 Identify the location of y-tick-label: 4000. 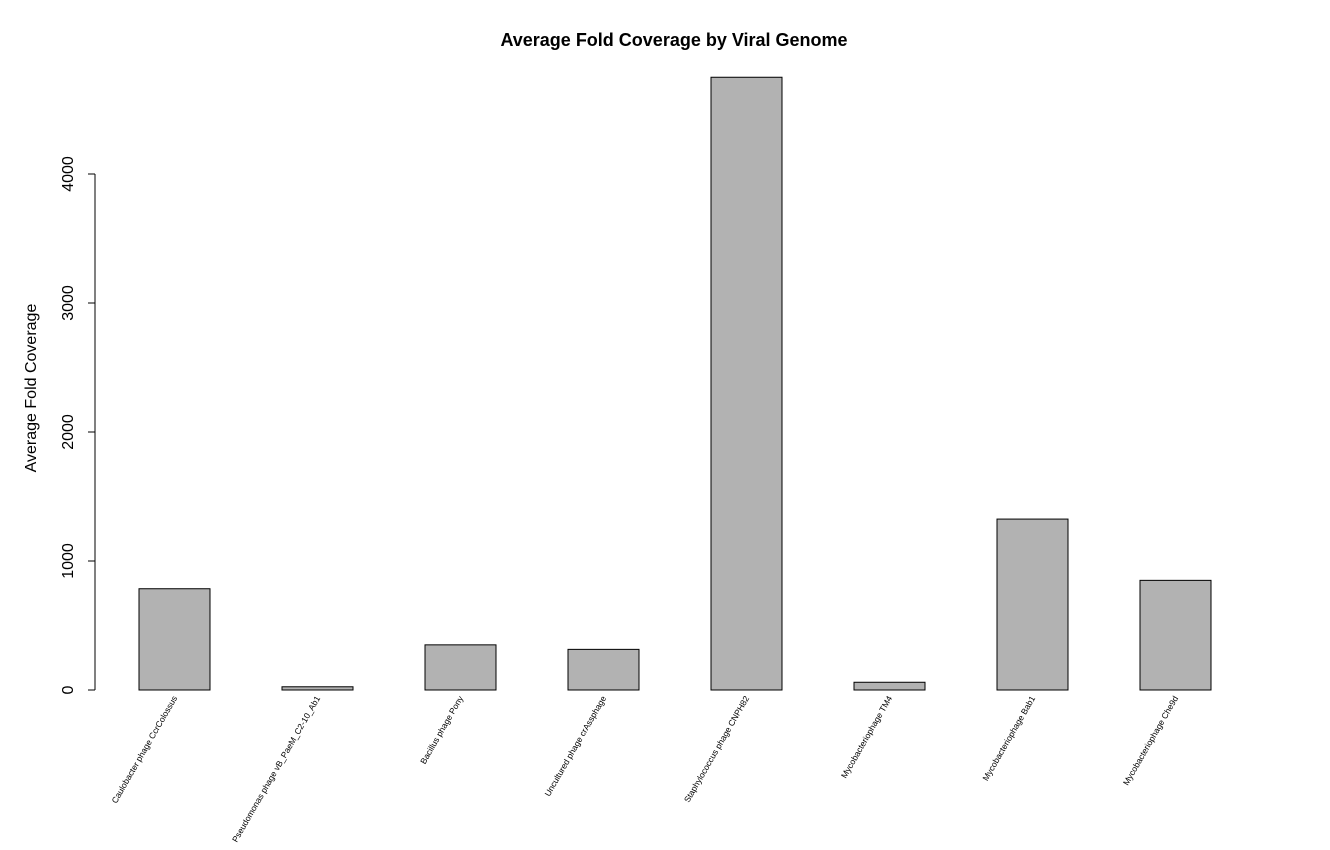
(68, 174).